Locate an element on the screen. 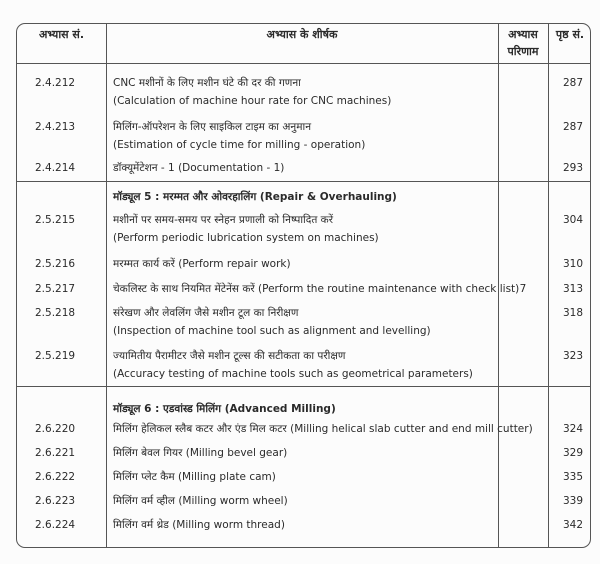 Image resolution: width=600 pixels, height=564 pixels. exercise-number: 2.6.223 is located at coordinates (55, 501).